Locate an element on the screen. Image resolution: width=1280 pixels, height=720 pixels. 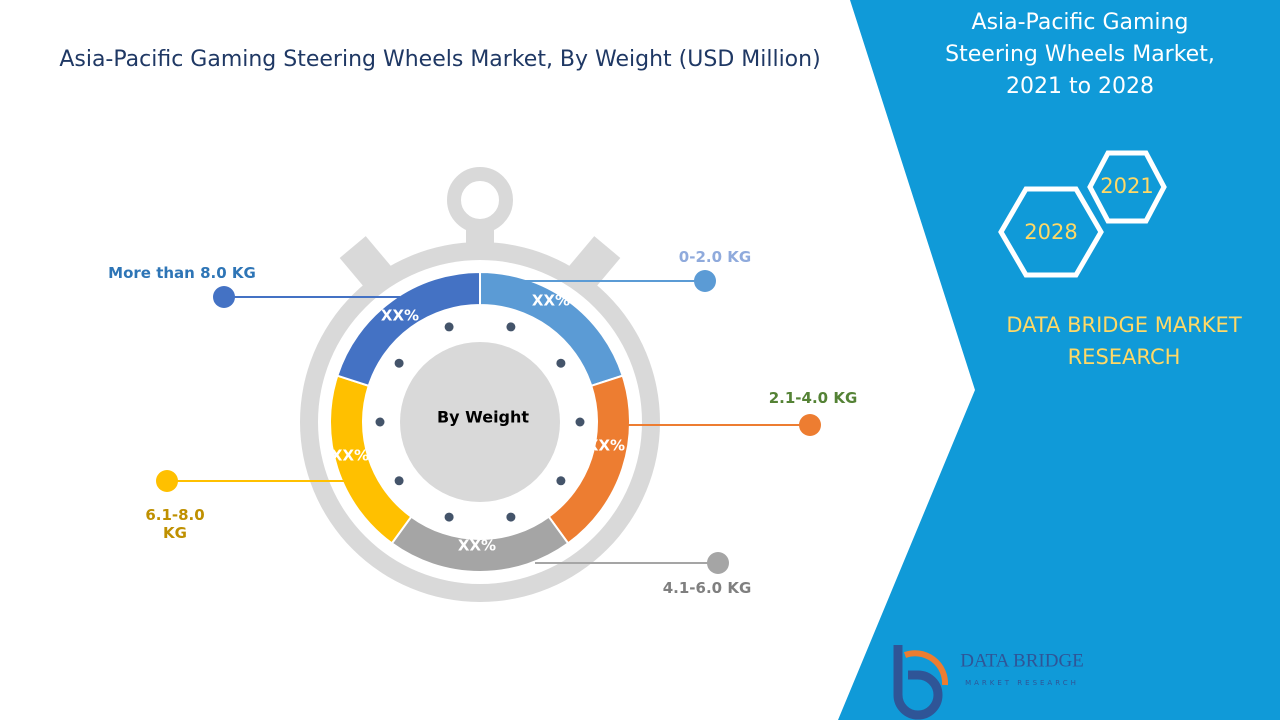
segment-label: 2.1-4.0 KG is located at coordinates (813, 398).